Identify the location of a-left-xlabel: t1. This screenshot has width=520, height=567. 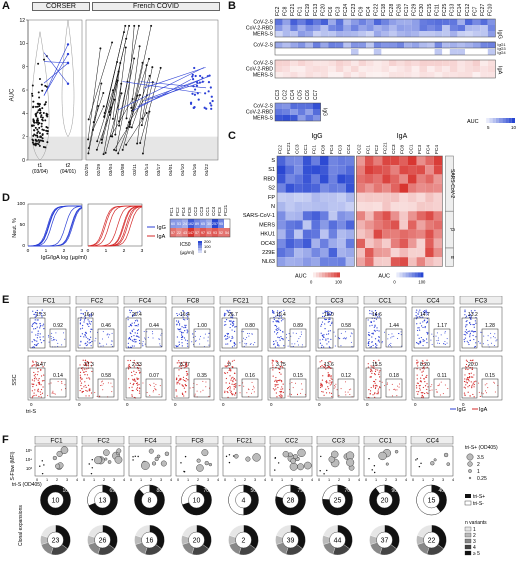
(40, 166).